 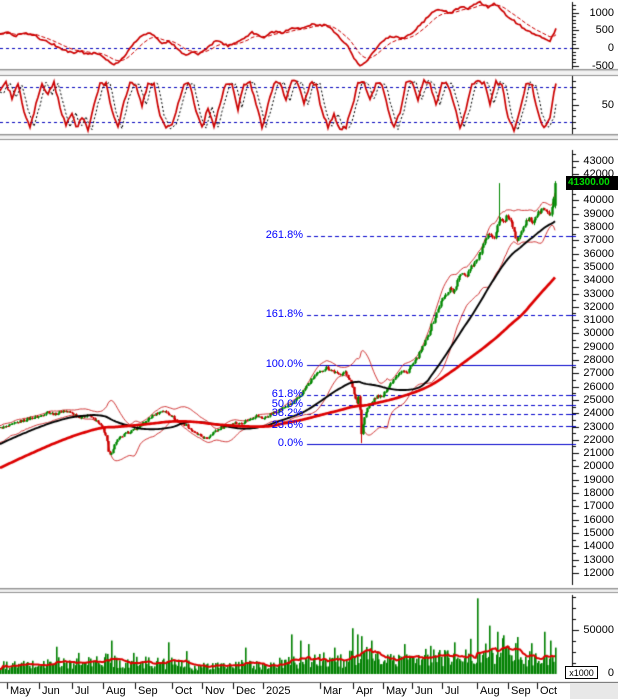 What do you see at coordinates (598, 630) in the screenshot?
I see `volume-y-tick-label: 50000` at bounding box center [598, 630].